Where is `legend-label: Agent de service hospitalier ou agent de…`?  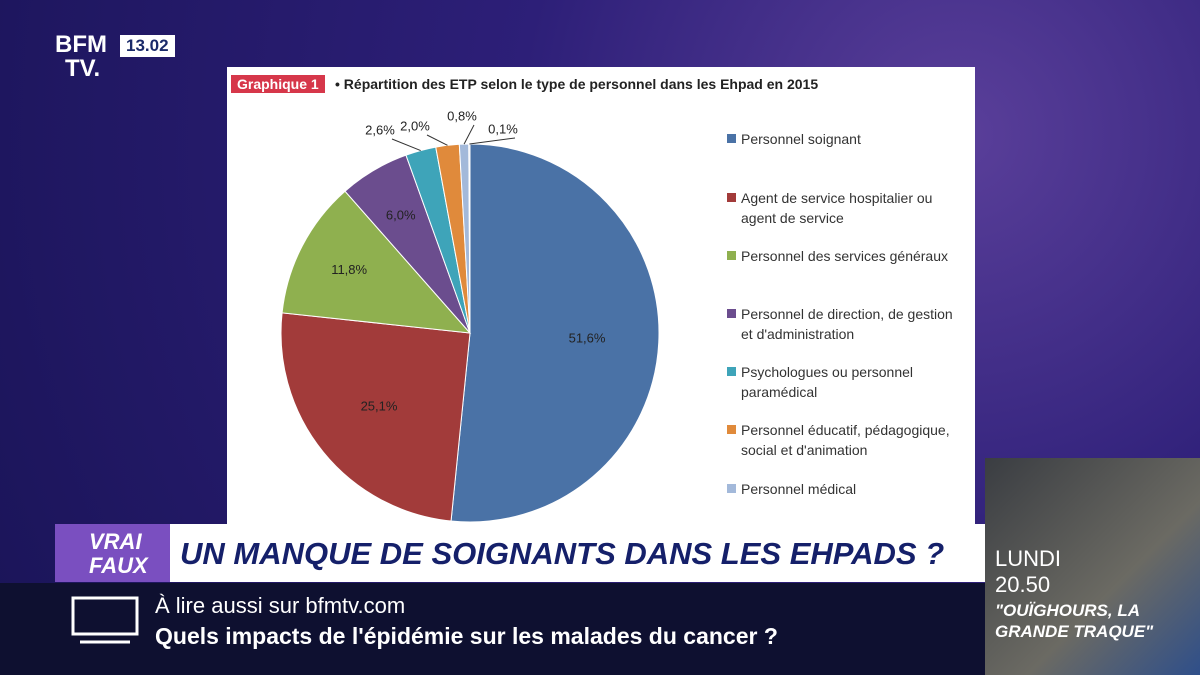 legend-label: Agent de service hospitalier ou agent de… is located at coordinates (837, 208).